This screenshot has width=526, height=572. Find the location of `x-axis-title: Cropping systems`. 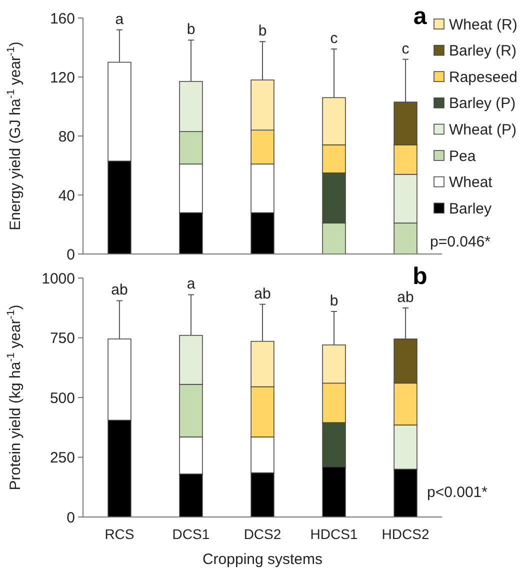

x-axis-title: Cropping systems is located at coordinates (262, 559).